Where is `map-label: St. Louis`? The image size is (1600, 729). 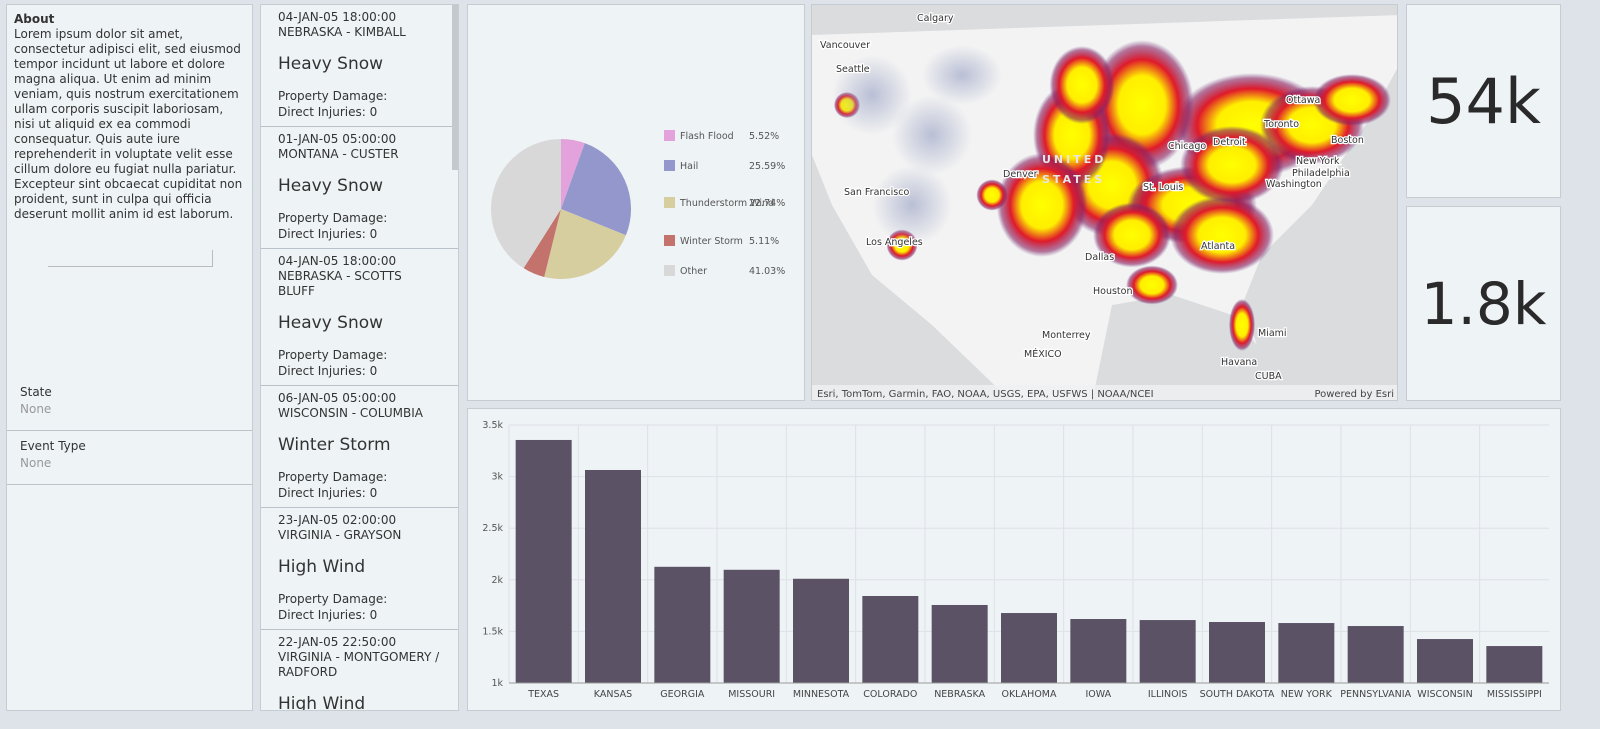
map-label: St. Louis is located at coordinates (1163, 187).